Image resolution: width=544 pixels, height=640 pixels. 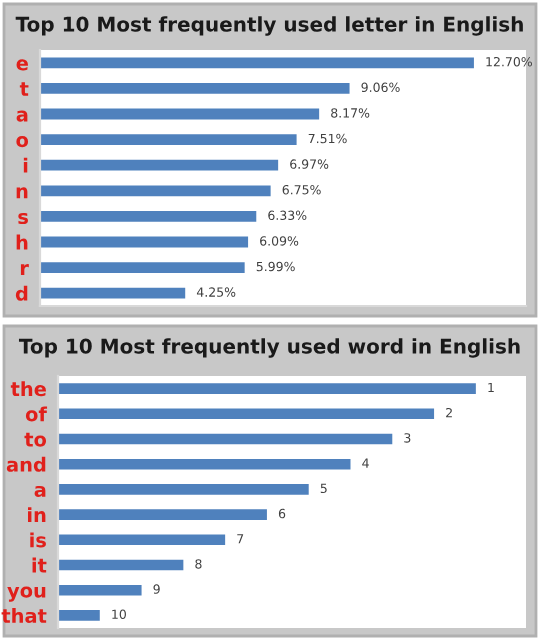 What do you see at coordinates (269, 348) in the screenshot?
I see `chart-title: Top 10 Most frequently used word in English` at bounding box center [269, 348].